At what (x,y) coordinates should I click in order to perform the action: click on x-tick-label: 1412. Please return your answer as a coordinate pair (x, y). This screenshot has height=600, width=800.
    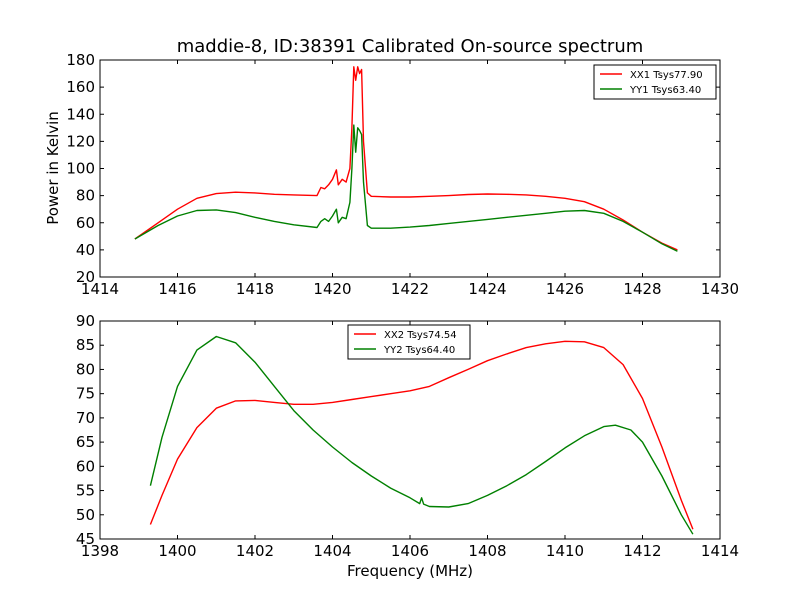
    Looking at the image, I should click on (642, 551).